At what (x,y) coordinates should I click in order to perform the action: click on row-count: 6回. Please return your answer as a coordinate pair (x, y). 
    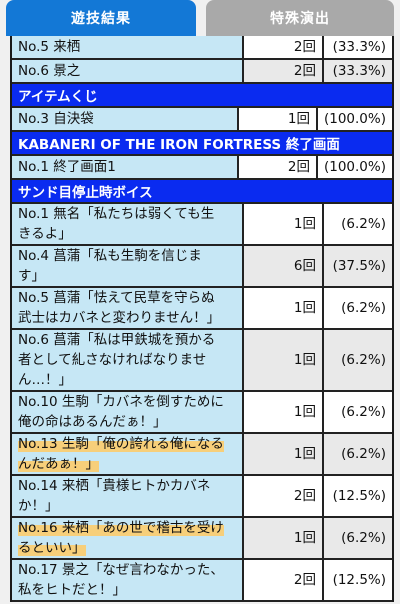
    Looking at the image, I should click on (284, 266).